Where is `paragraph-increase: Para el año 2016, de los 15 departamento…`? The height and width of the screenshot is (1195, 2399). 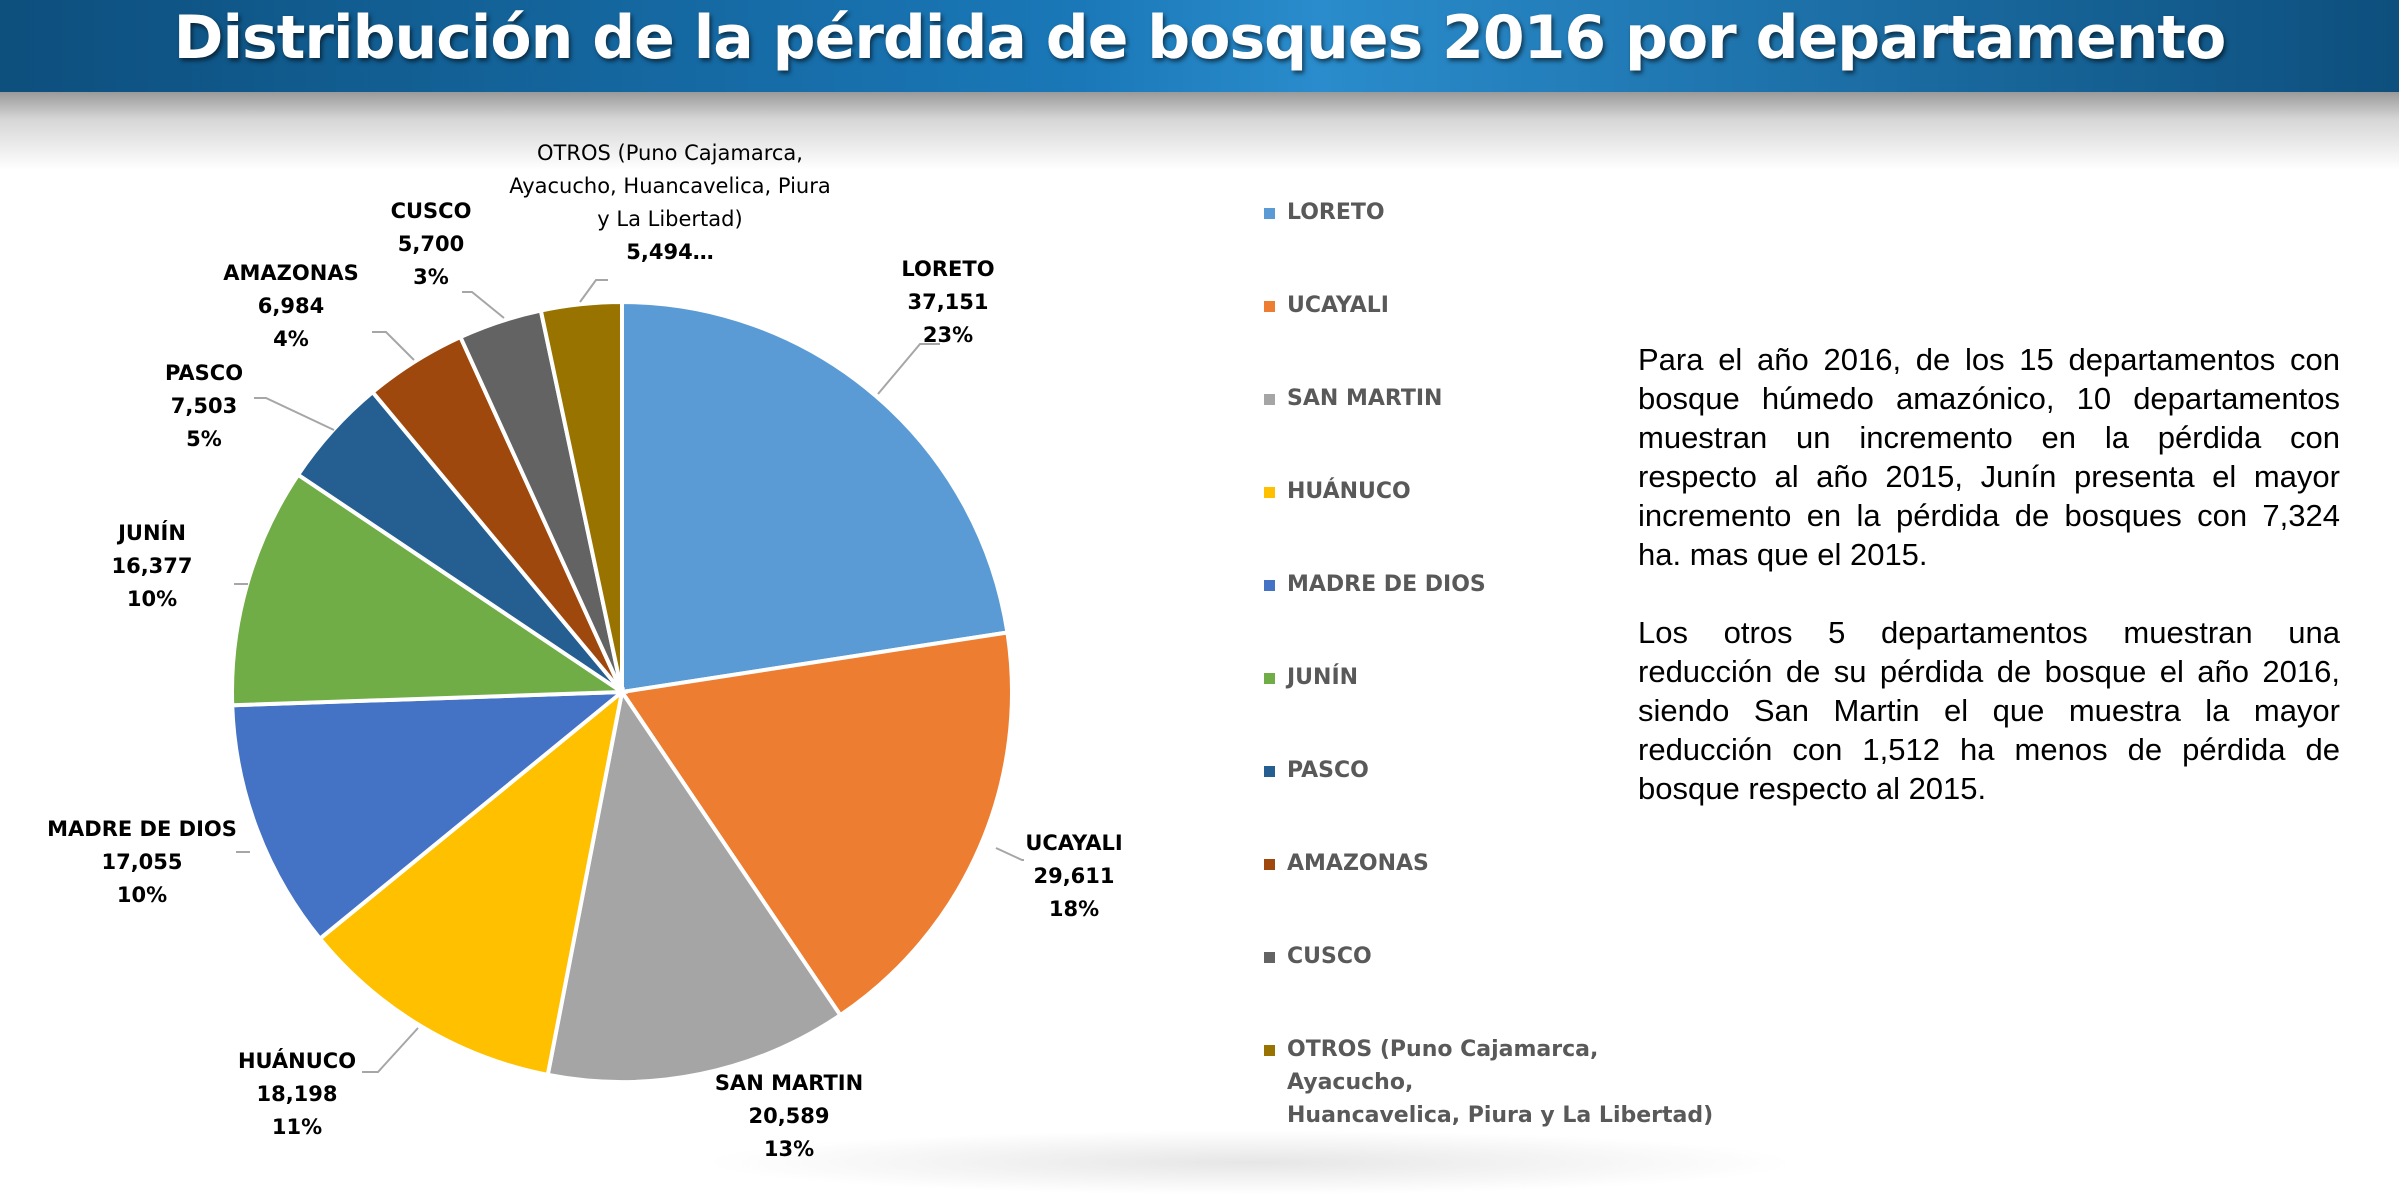
paragraph-increase: Para el año 2016, de los 15 departamento… is located at coordinates (1989, 457).